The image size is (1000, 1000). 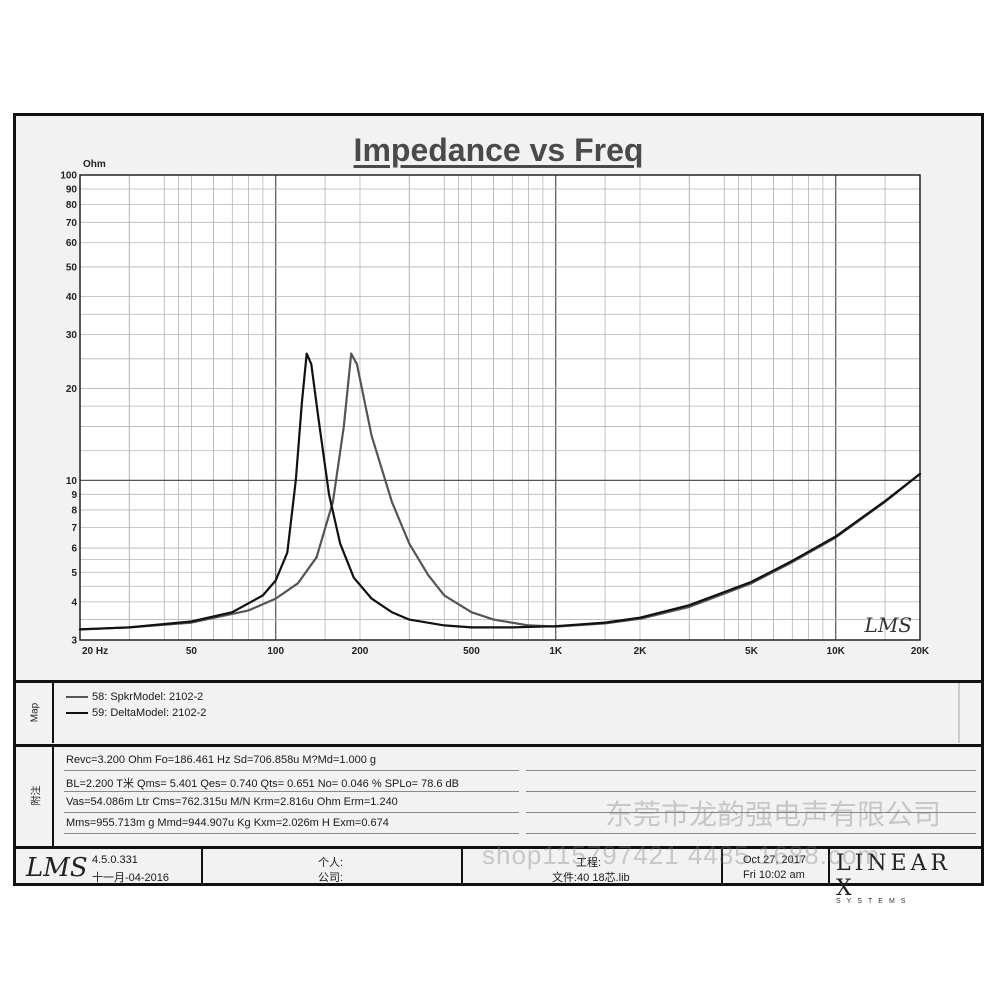 I want to click on linearx-sub: SYSTEMS, so click(x=874, y=901).